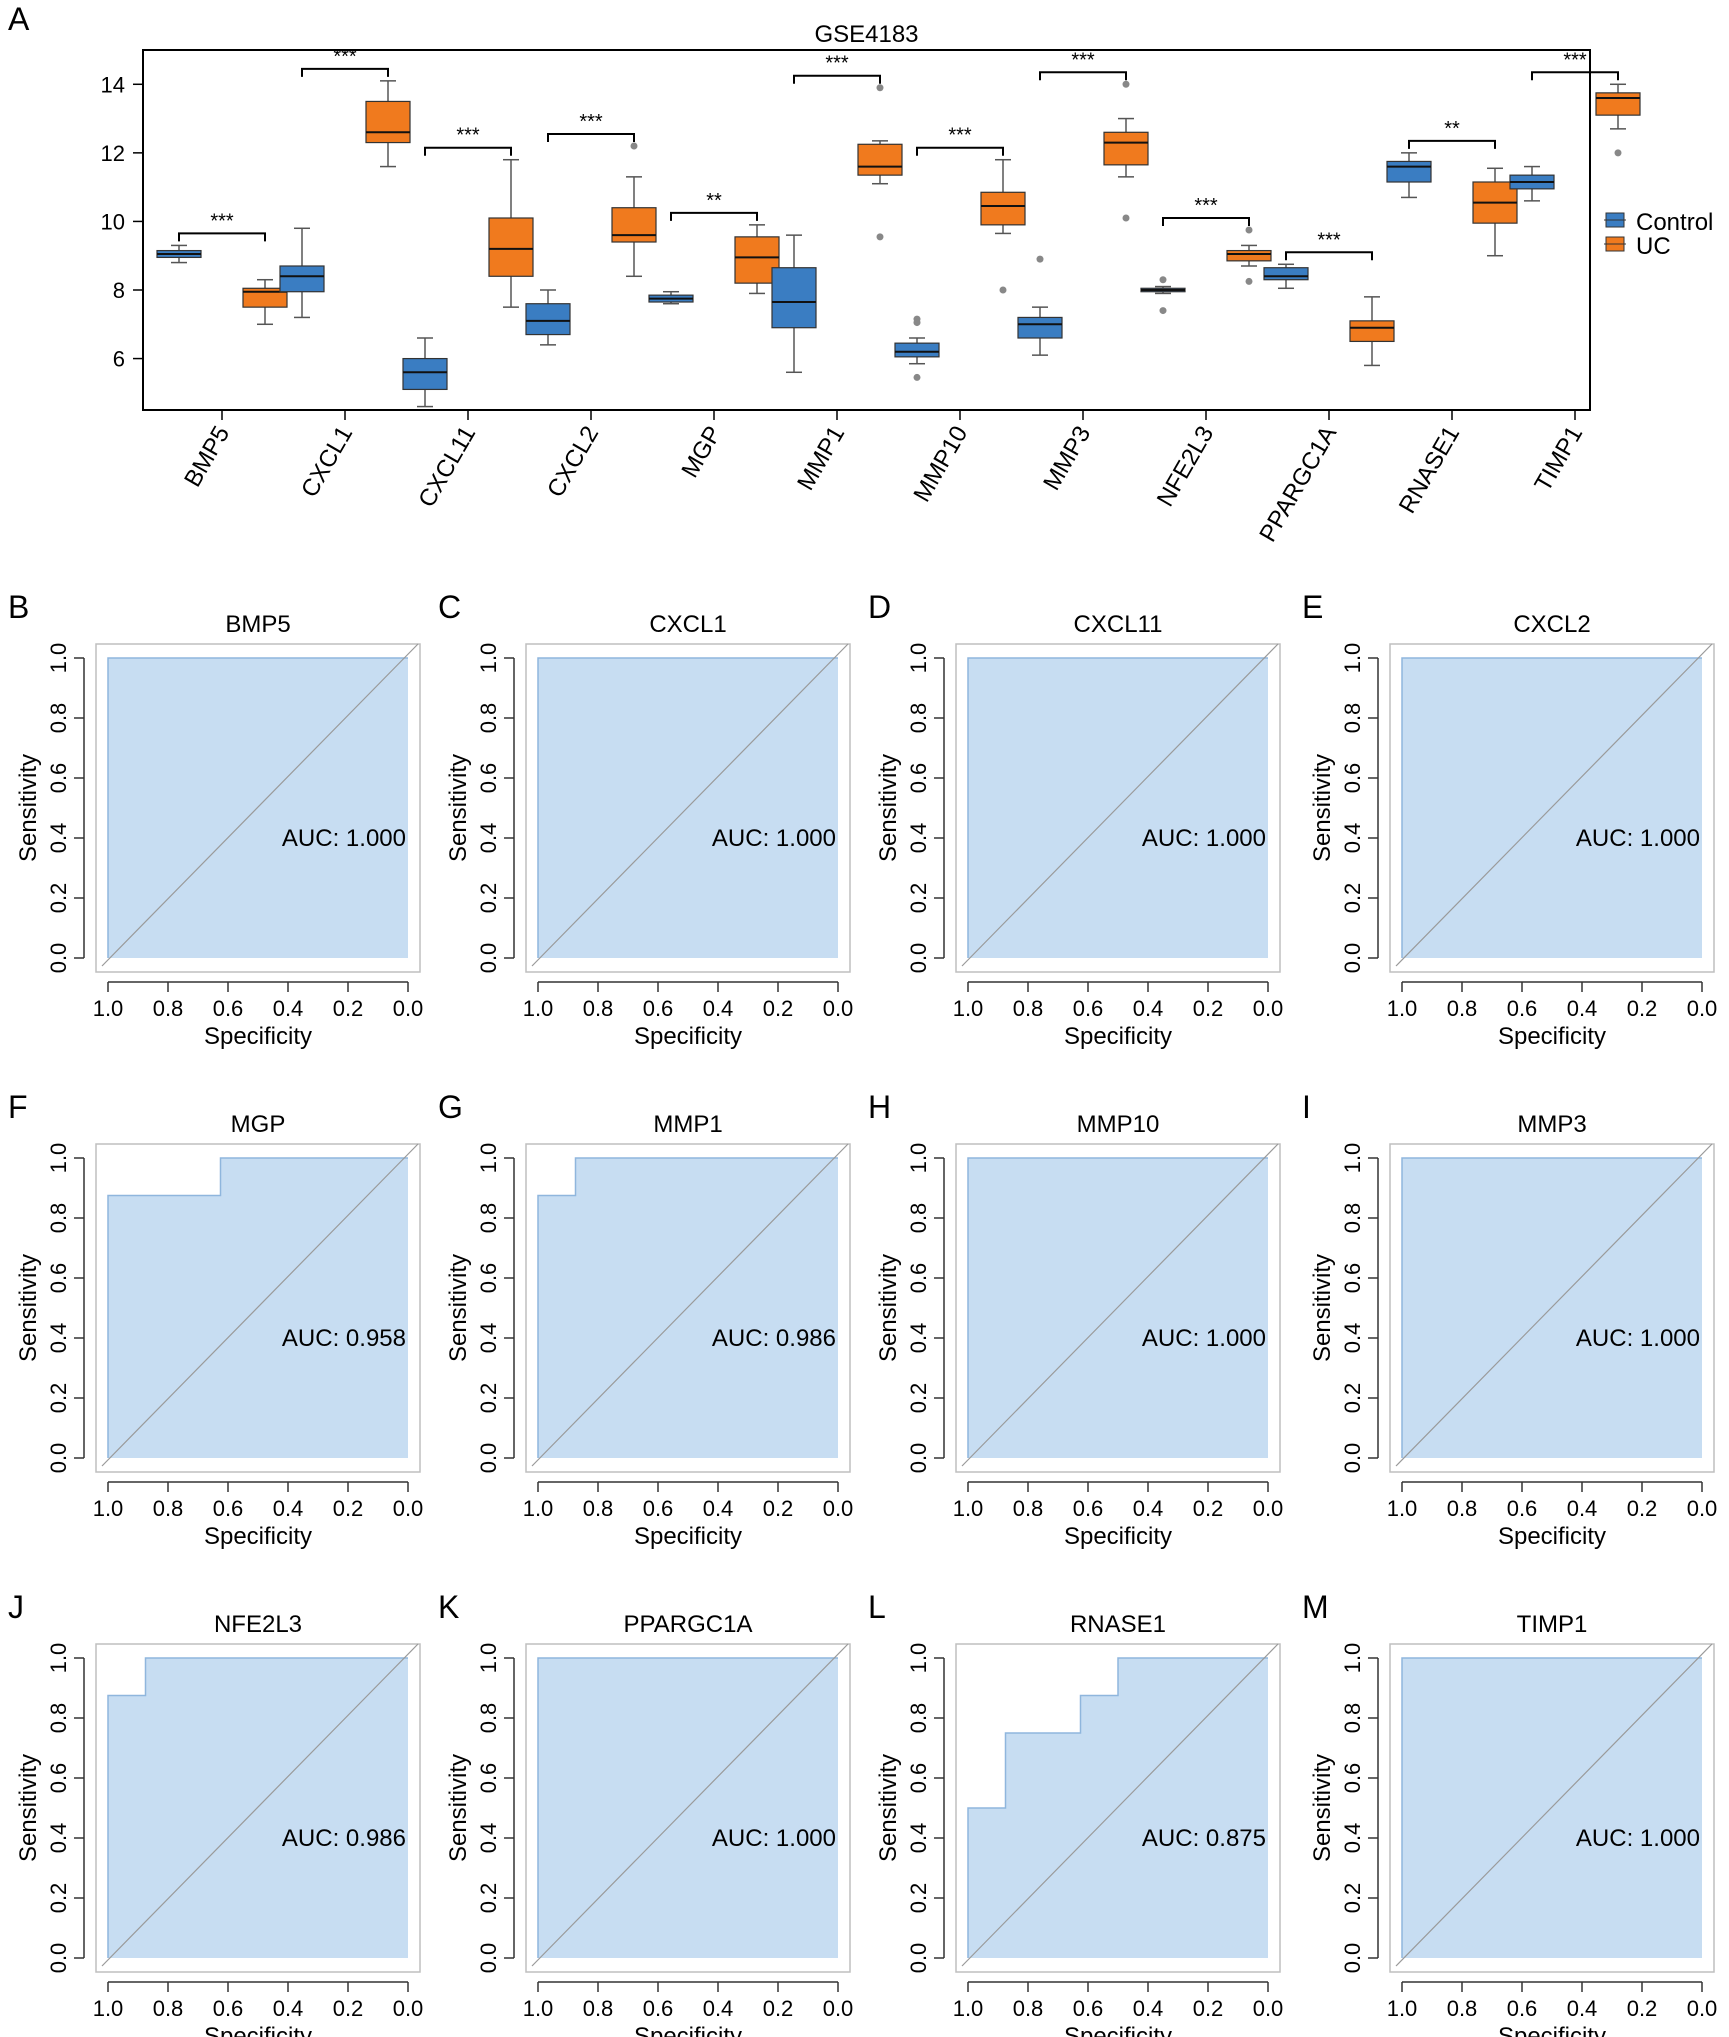 The width and height of the screenshot is (1729, 2037). What do you see at coordinates (687, 1124) in the screenshot?
I see `roc-title: MMP1` at bounding box center [687, 1124].